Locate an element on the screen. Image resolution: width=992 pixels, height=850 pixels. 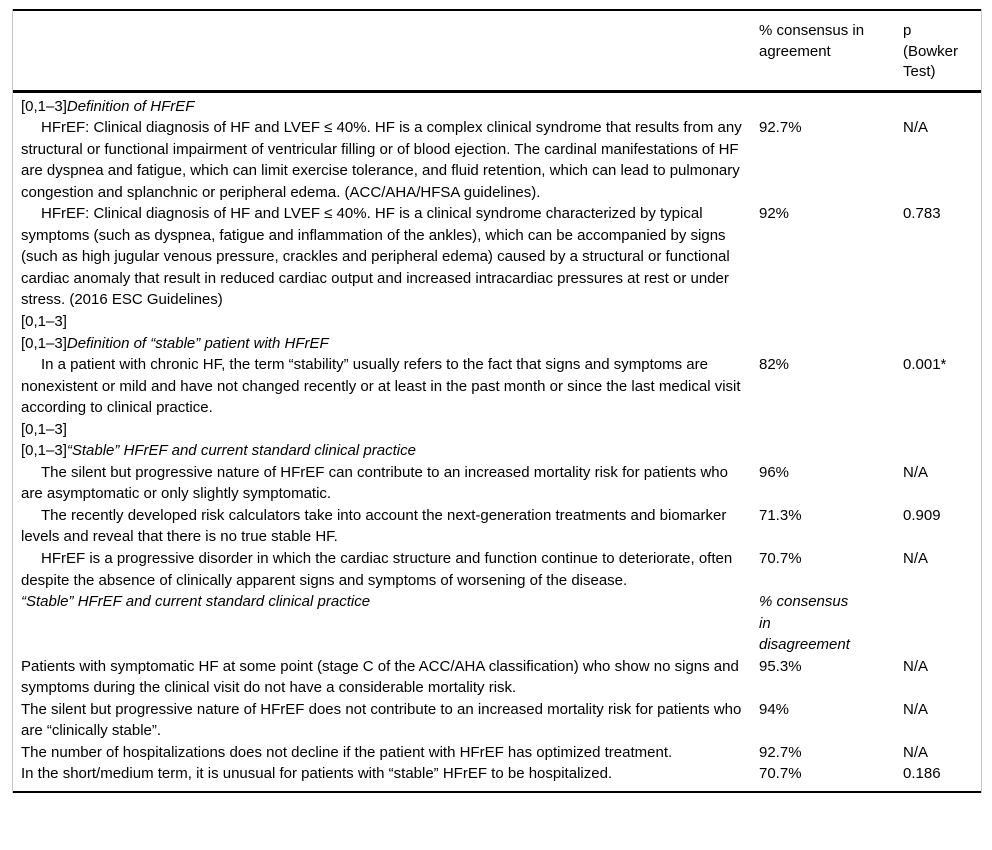
section-row: [0,1–3]Definition of HFrEF is located at coordinates (497, 104).